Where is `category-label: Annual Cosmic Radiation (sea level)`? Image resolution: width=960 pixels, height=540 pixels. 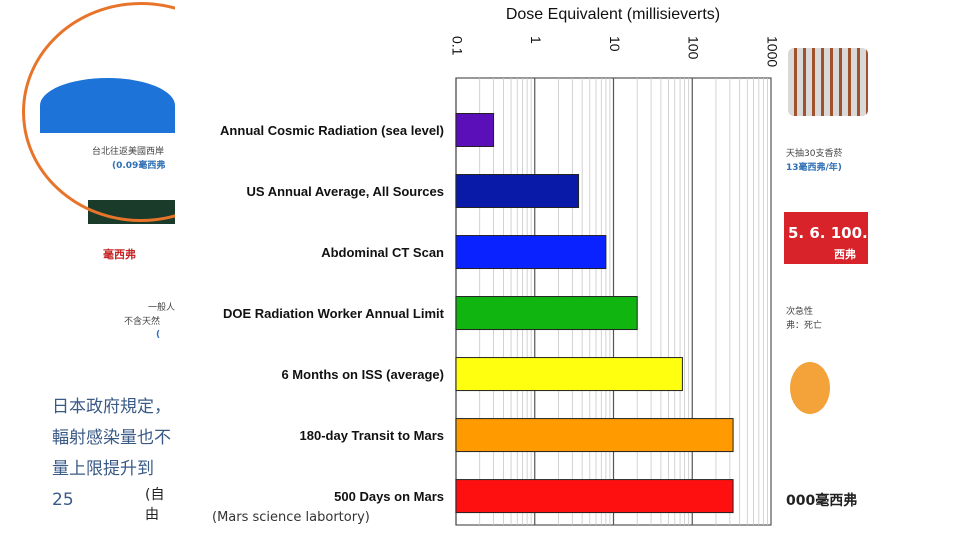
category-label: Annual Cosmic Radiation (sea level) is located at coordinates (332, 130).